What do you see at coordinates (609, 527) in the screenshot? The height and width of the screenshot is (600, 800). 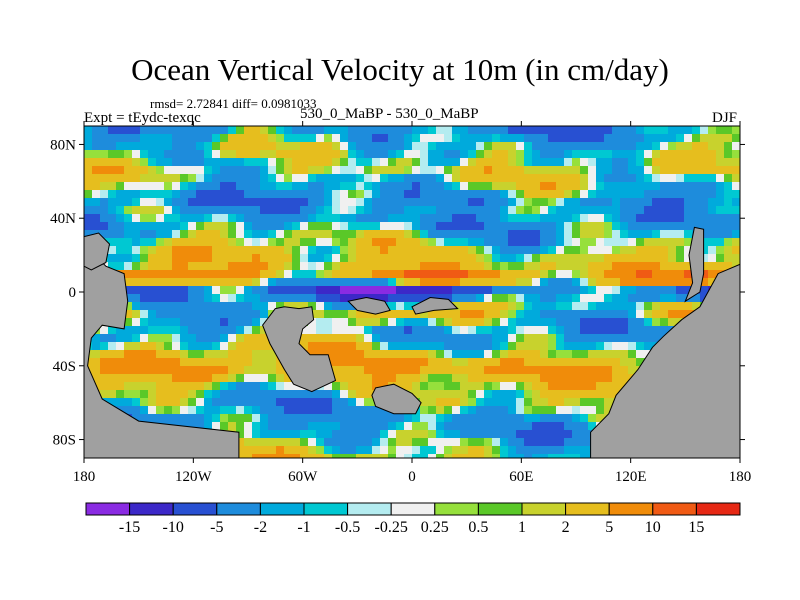 I see `colorbar-label: 5` at bounding box center [609, 527].